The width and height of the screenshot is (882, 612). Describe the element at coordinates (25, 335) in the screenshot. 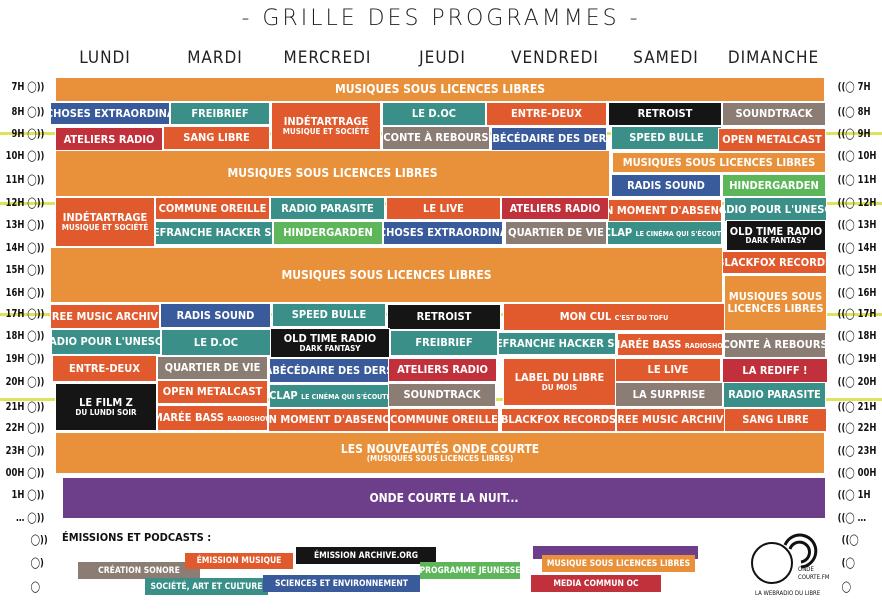

I see `time-label: 18H ◯))` at that location.